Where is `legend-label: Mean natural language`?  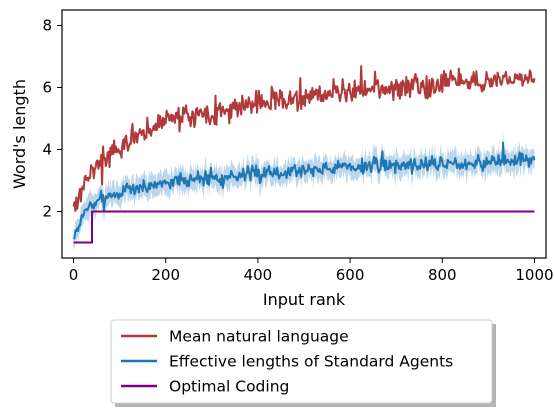 legend-label: Mean natural language is located at coordinates (259, 337).